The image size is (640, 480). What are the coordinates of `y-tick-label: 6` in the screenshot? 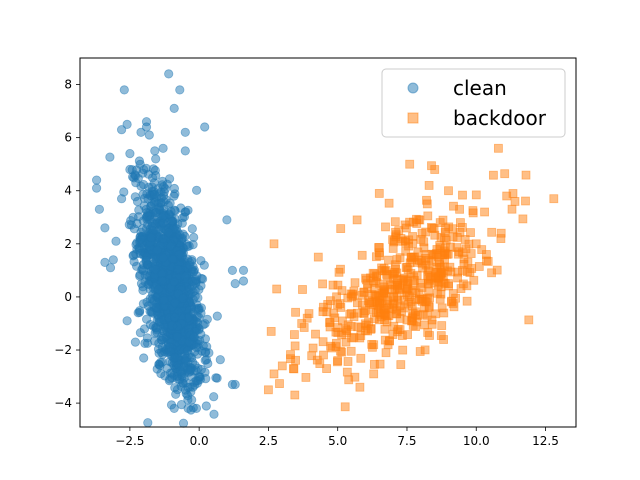 It's located at (68, 138).